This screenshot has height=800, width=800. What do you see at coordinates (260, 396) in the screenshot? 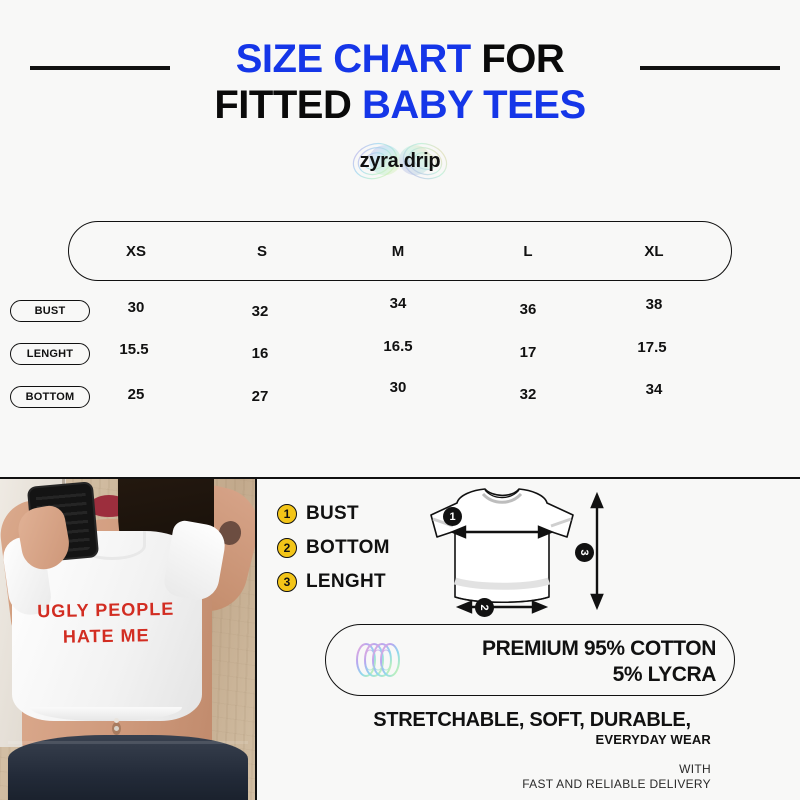
I see `table-cell: 27` at bounding box center [260, 396].